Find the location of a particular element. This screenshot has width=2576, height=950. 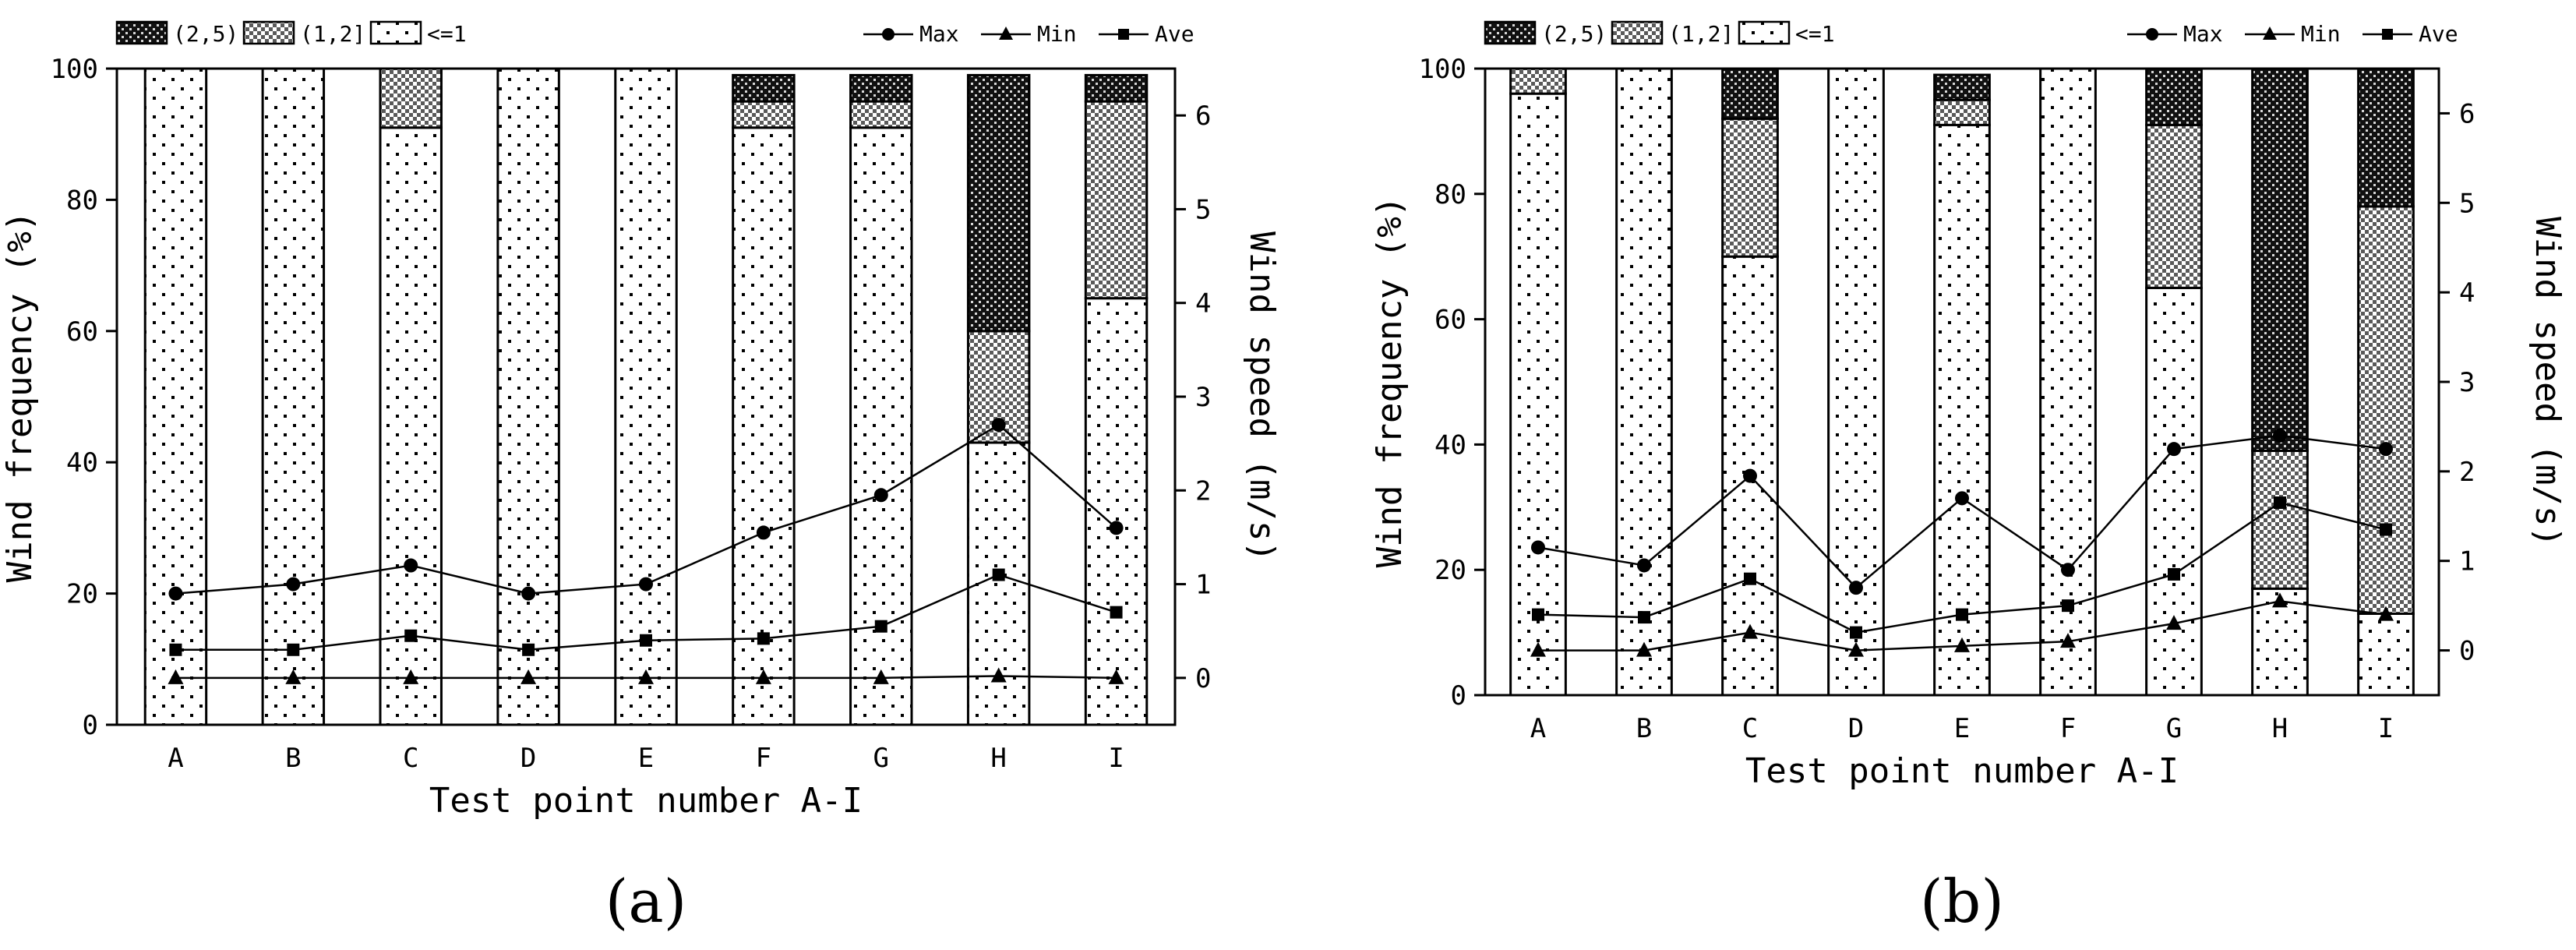

point-max-B is located at coordinates (293, 584).